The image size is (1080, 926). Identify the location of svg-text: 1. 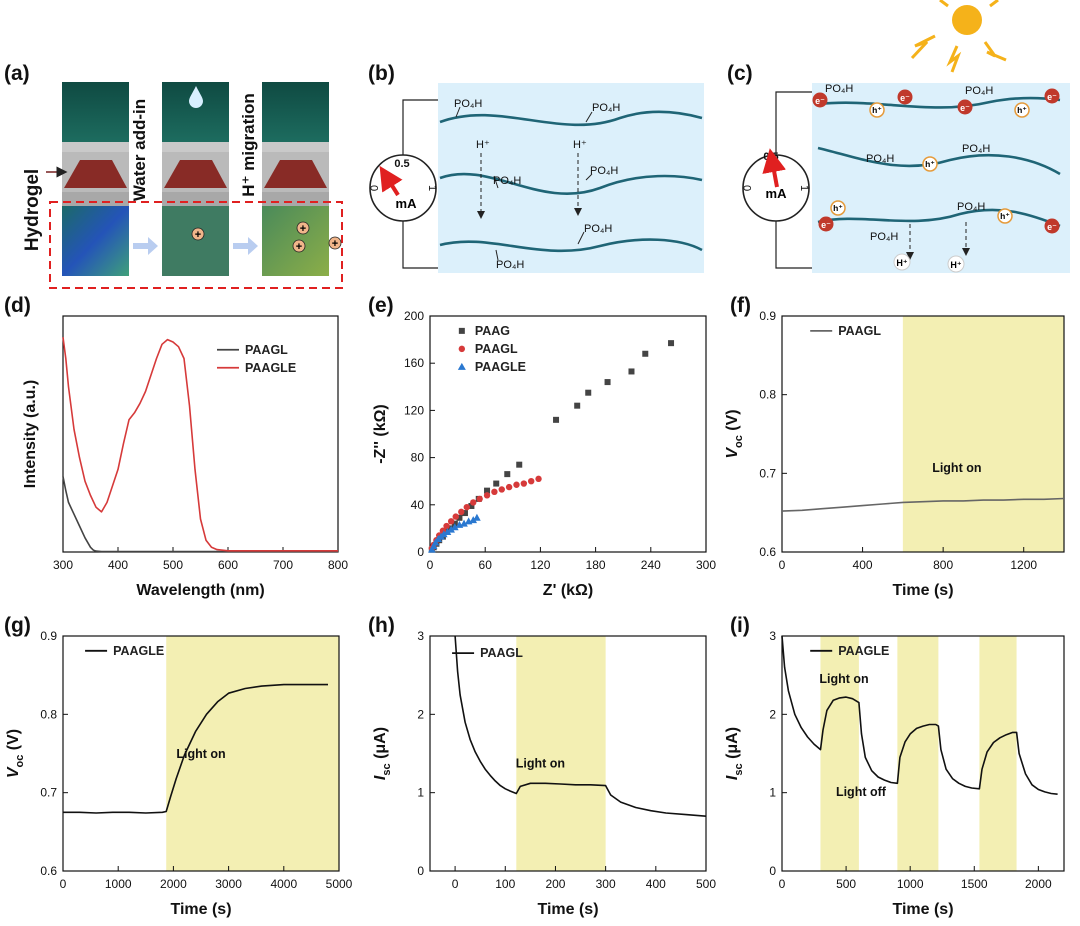
(432, 188).